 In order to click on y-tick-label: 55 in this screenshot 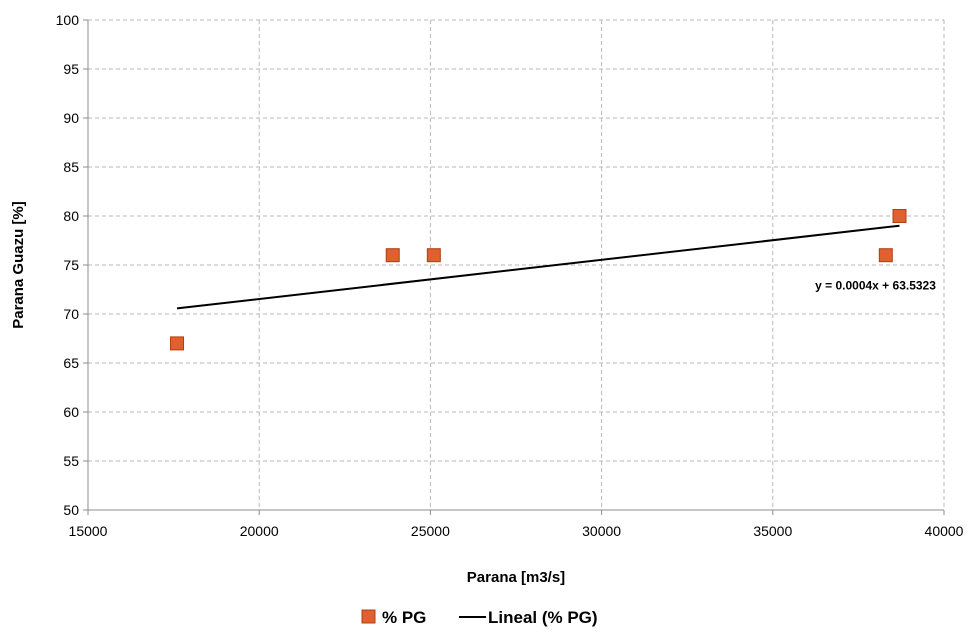, I will do `click(71, 461)`.